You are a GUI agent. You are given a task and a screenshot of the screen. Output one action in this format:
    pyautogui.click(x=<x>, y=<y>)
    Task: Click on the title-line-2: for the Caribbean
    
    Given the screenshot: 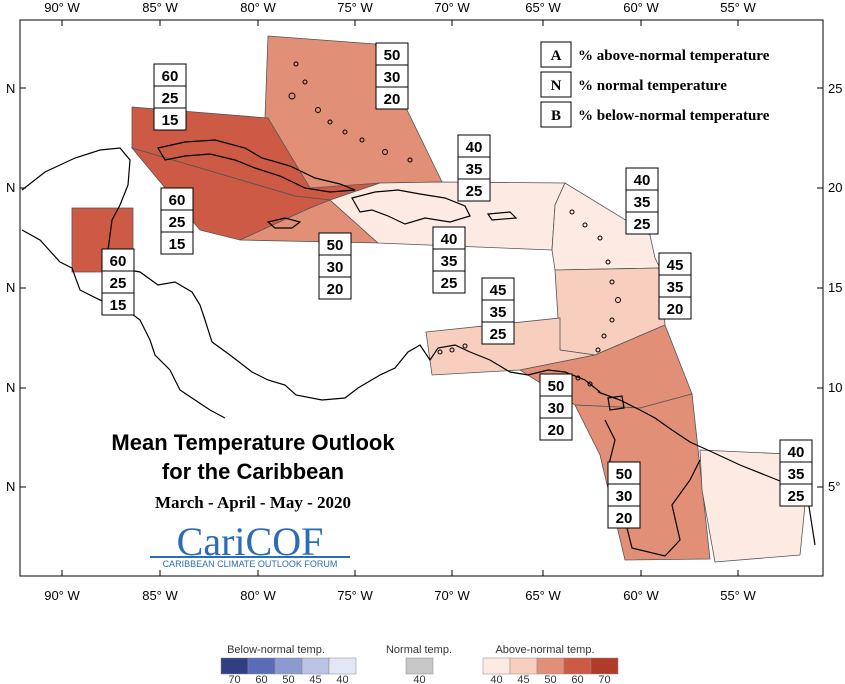 What is the action you would take?
    pyautogui.click(x=253, y=471)
    